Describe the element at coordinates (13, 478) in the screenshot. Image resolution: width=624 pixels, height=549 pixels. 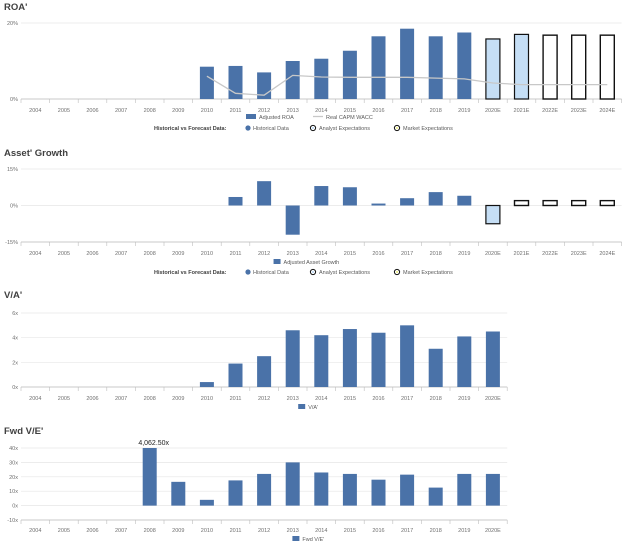
I see `y-tick-label: 20x` at that location.